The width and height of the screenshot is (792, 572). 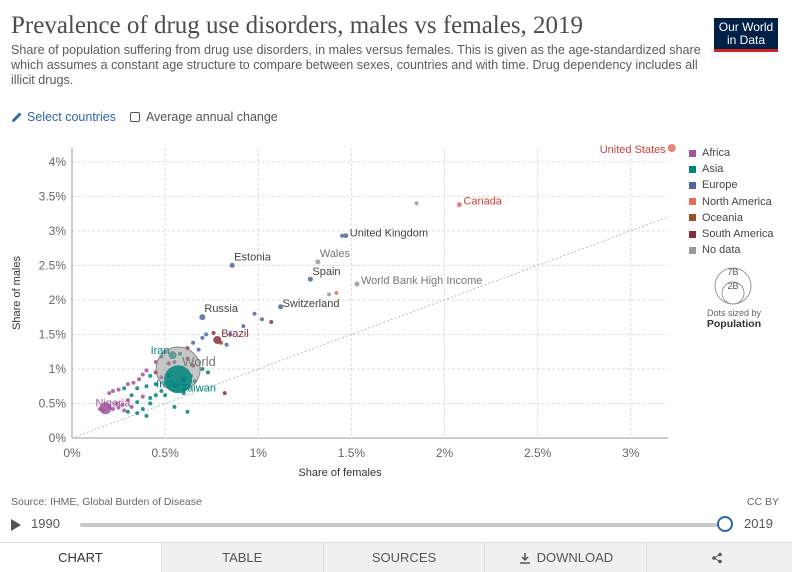 I want to click on data-point-wales, so click(x=318, y=262).